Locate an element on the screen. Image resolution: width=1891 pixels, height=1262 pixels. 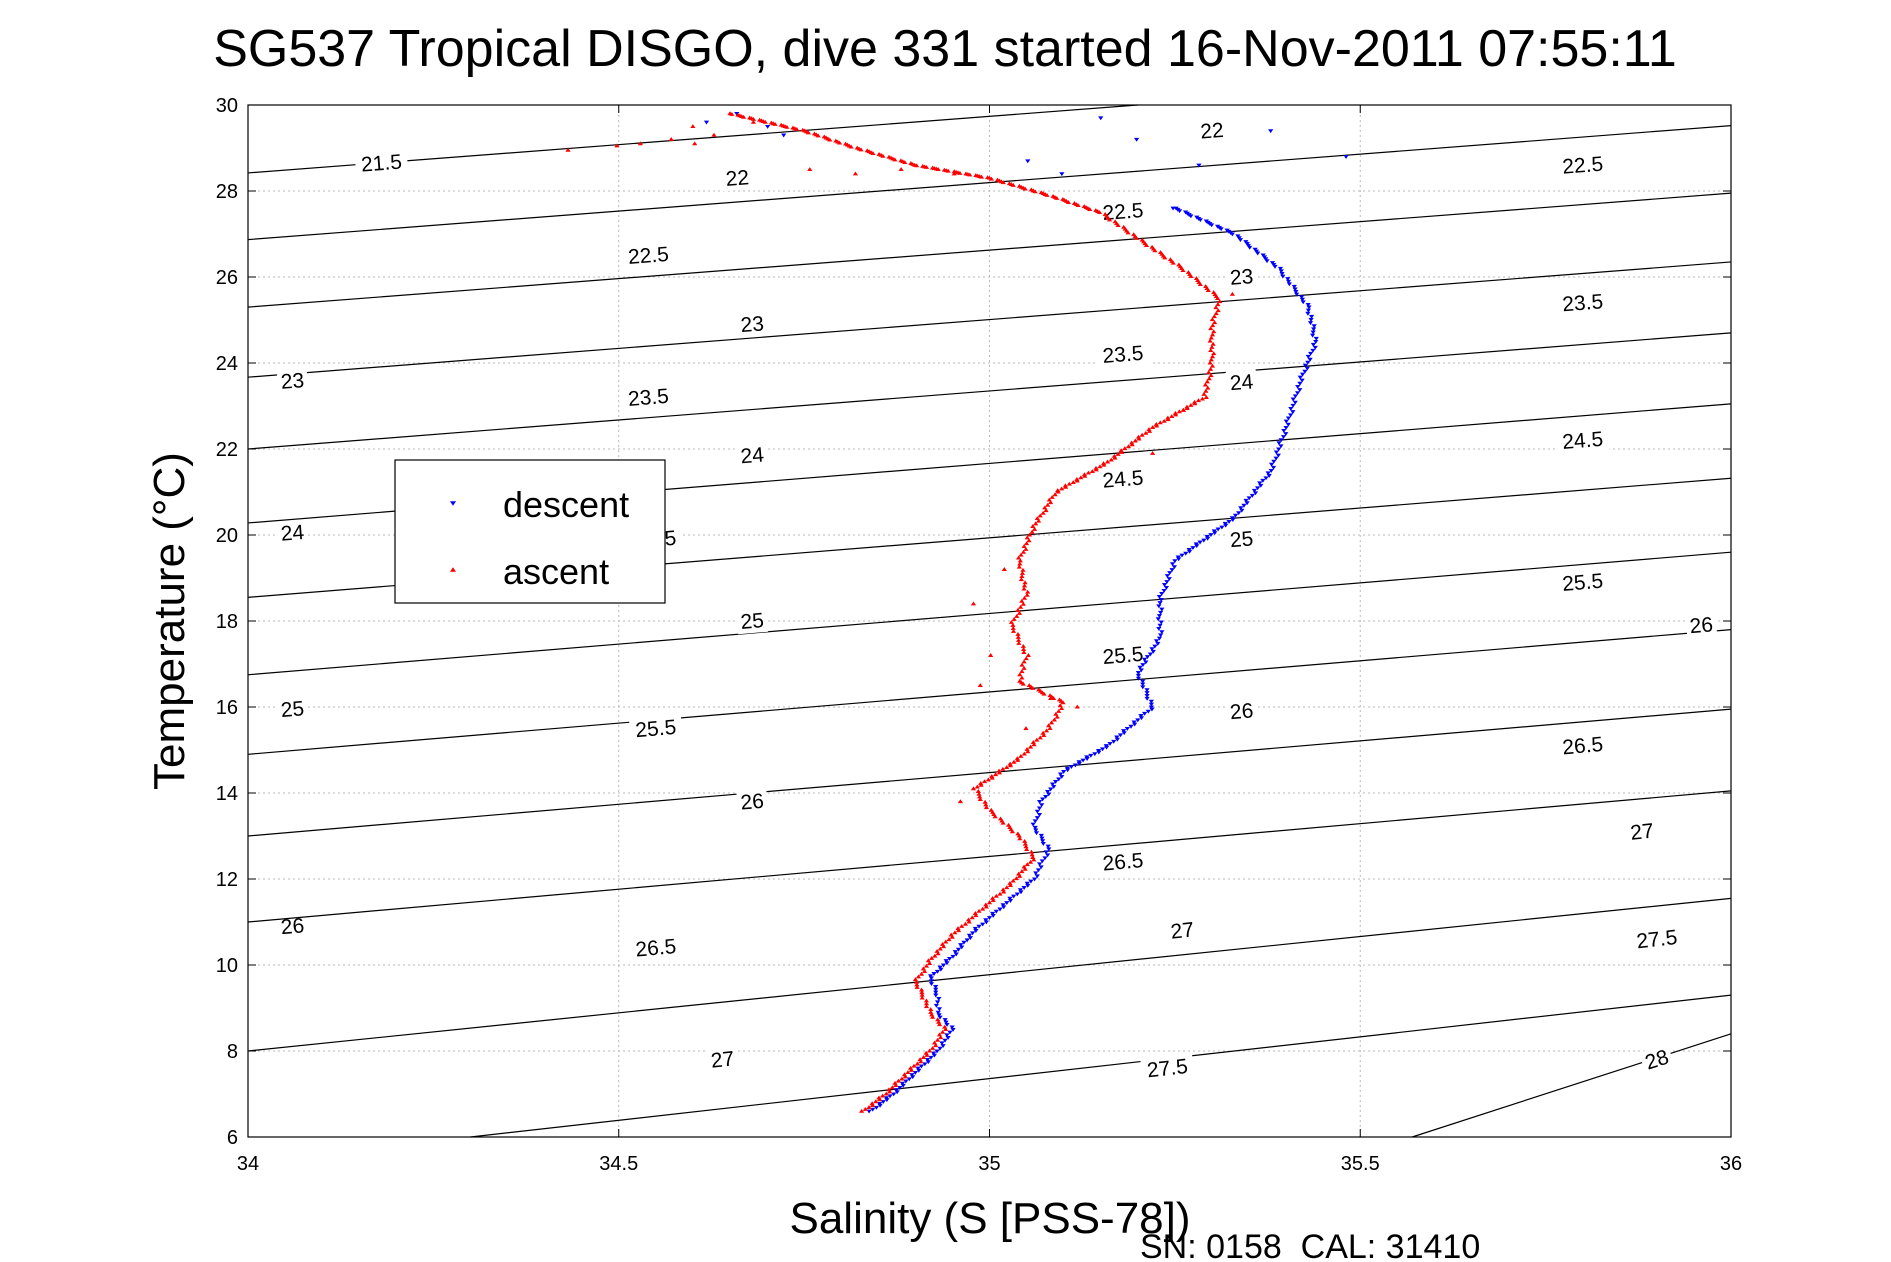
contour-label: 23.5 is located at coordinates (1582, 303).